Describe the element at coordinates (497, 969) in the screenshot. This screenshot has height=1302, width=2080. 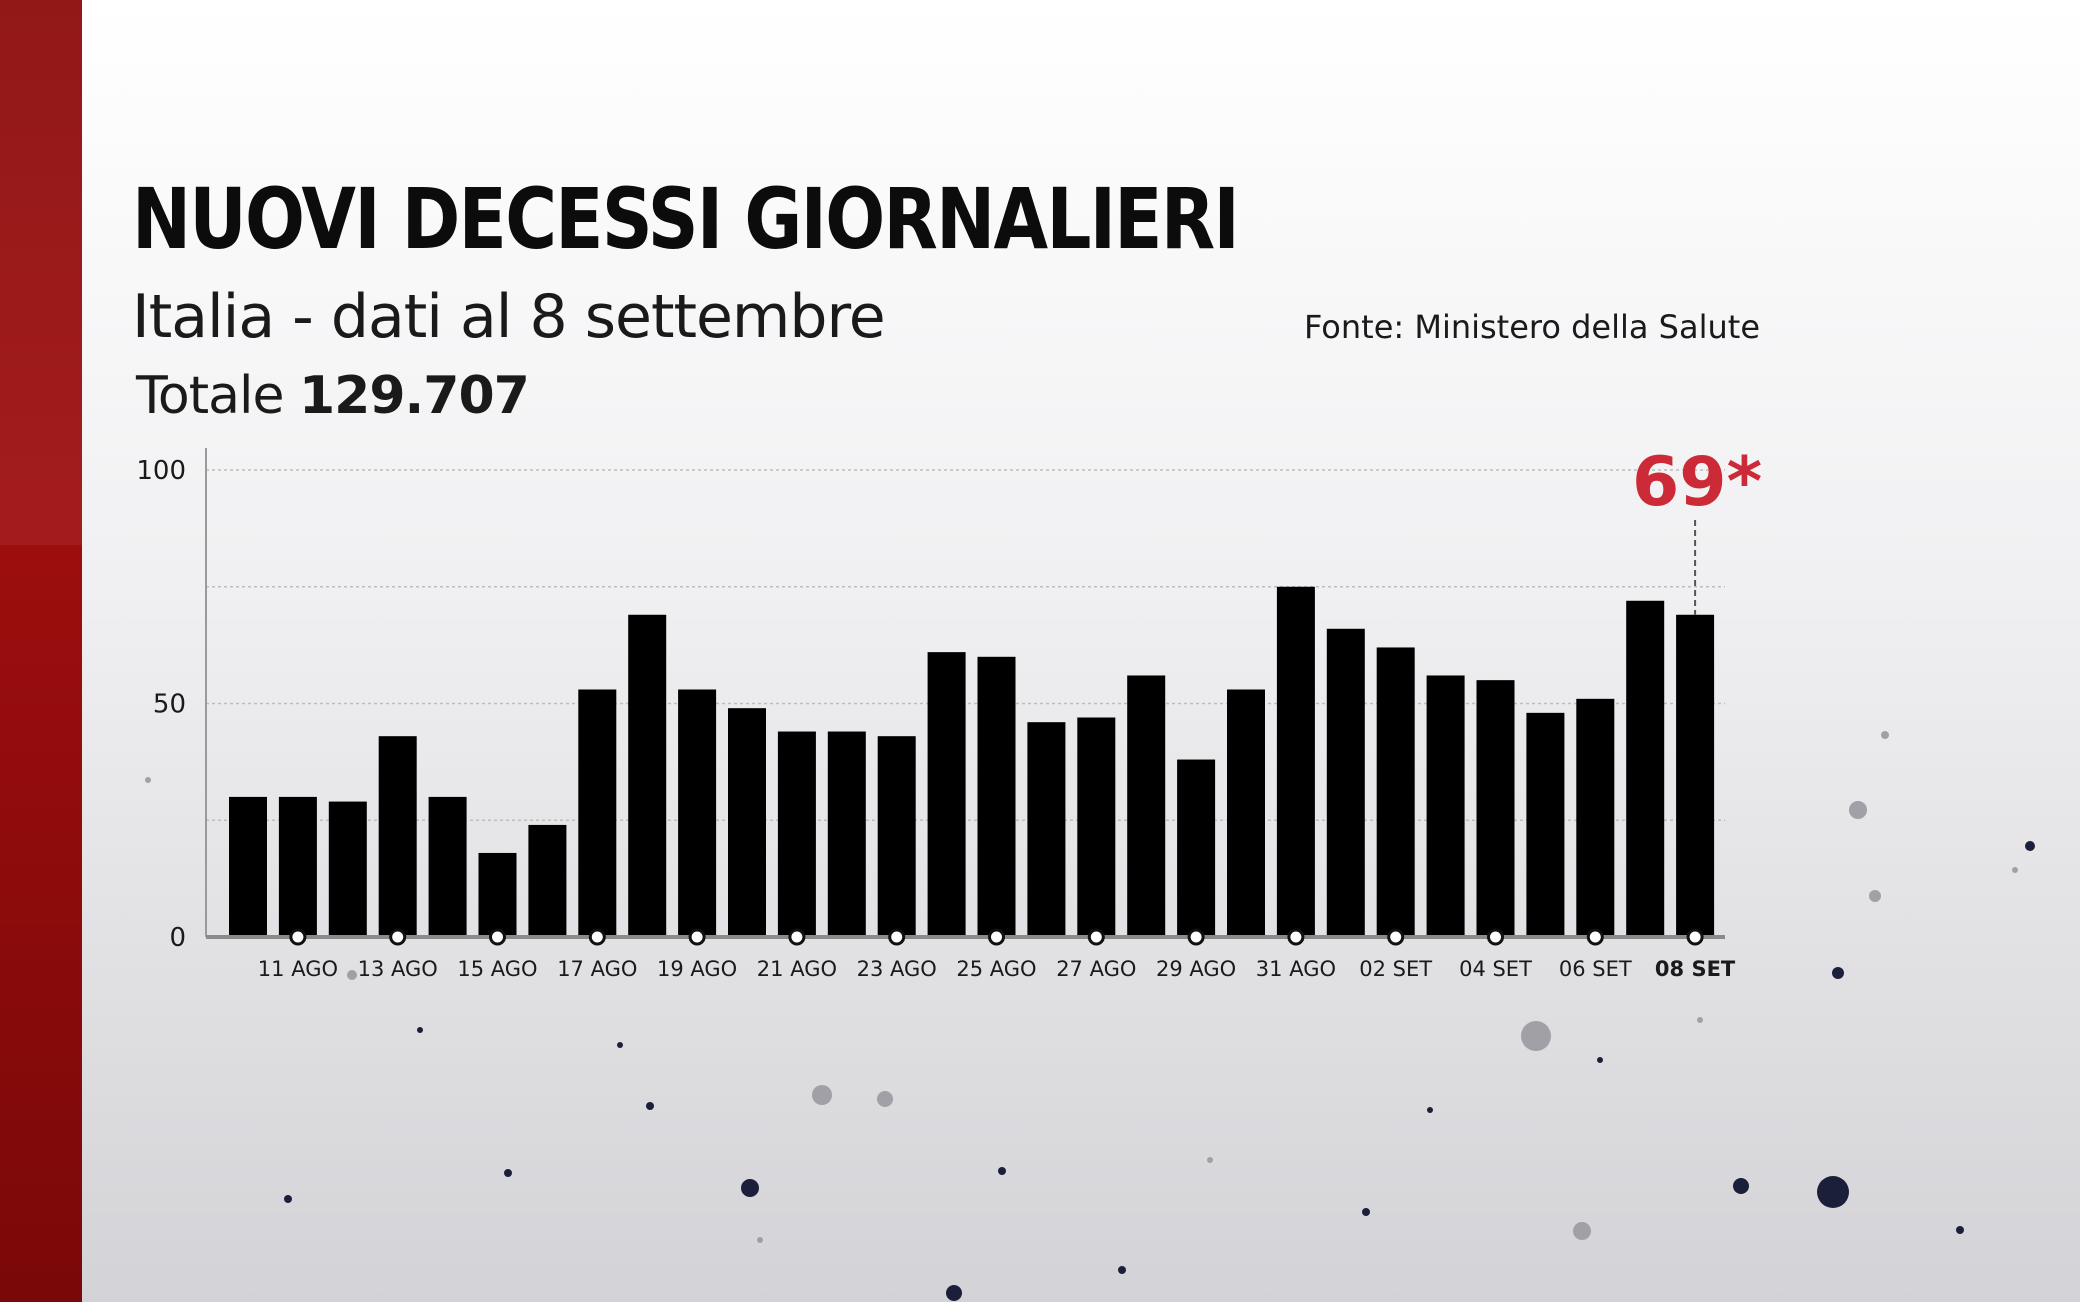
I see `x-tick-label: 15 AGO` at that location.